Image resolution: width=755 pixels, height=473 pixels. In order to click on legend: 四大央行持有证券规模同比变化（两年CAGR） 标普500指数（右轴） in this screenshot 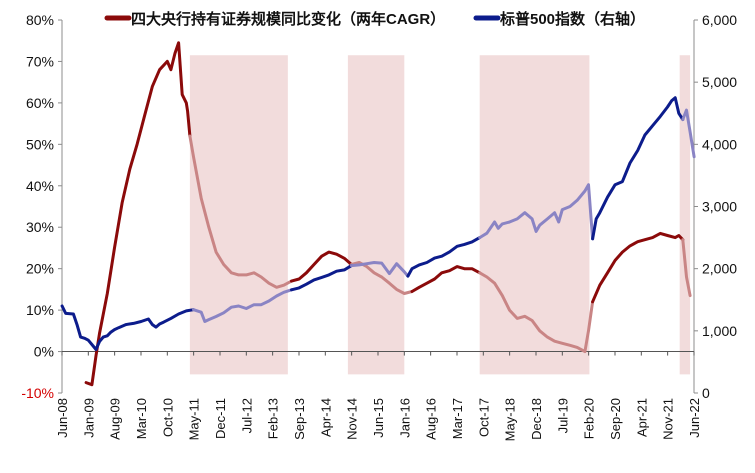, I will do `click(374, 19)`.